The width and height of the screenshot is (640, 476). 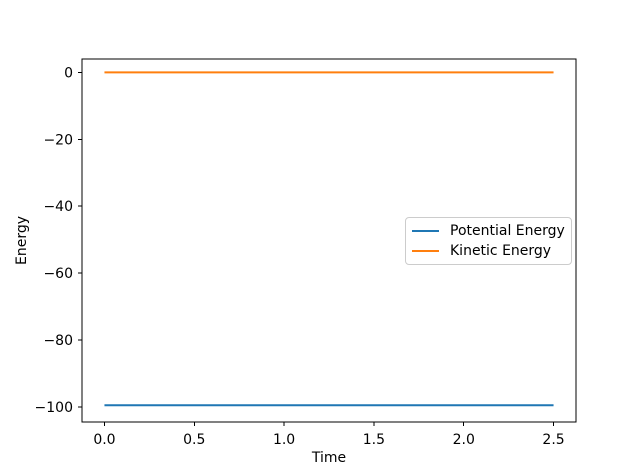 What do you see at coordinates (58, 341) in the screenshot?
I see `y-tick-label: −80` at bounding box center [58, 341].